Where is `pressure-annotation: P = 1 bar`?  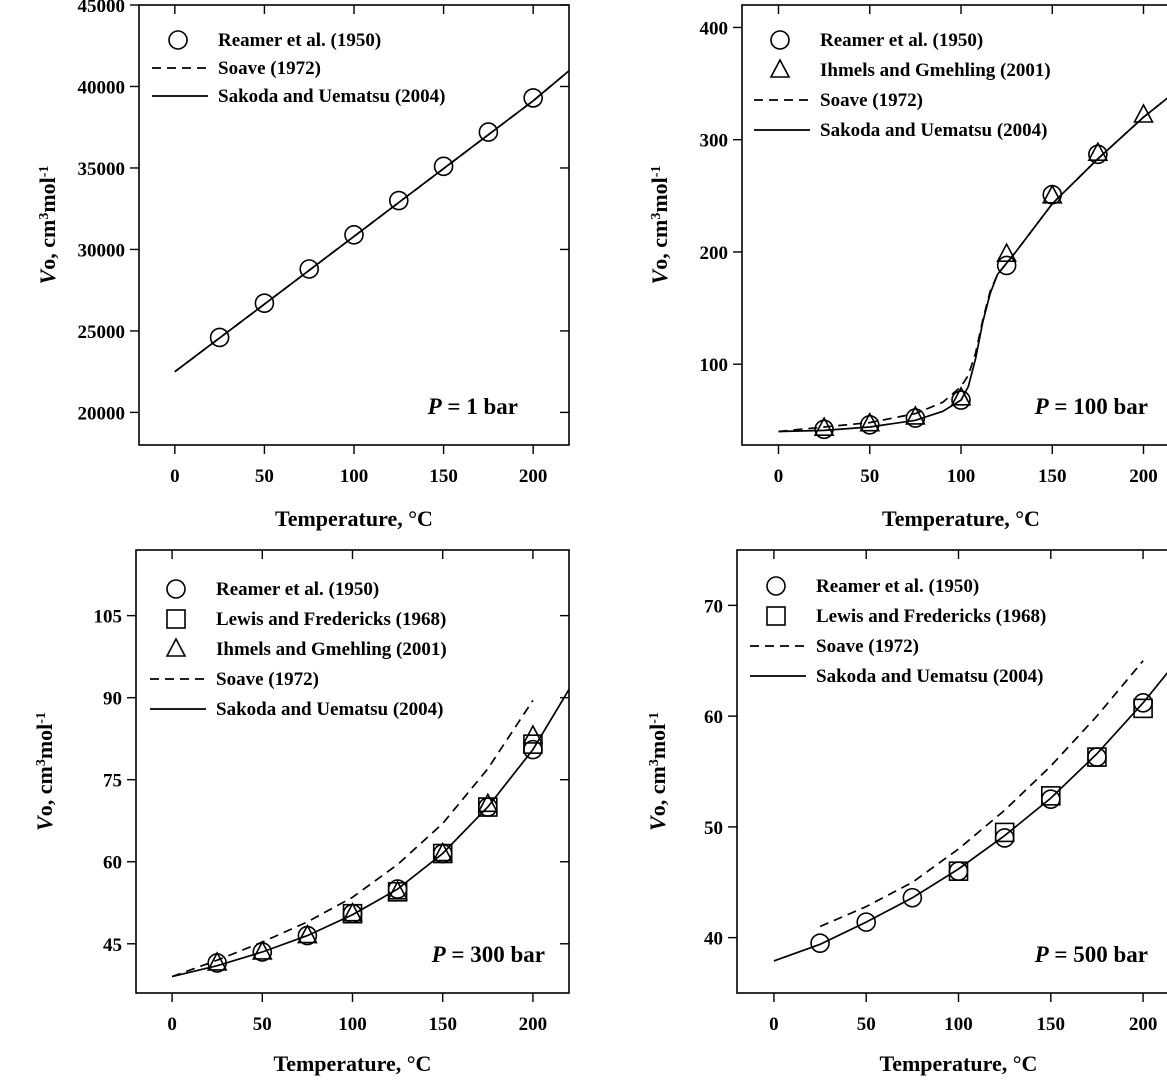 pressure-annotation: P = 1 bar is located at coordinates (472, 406).